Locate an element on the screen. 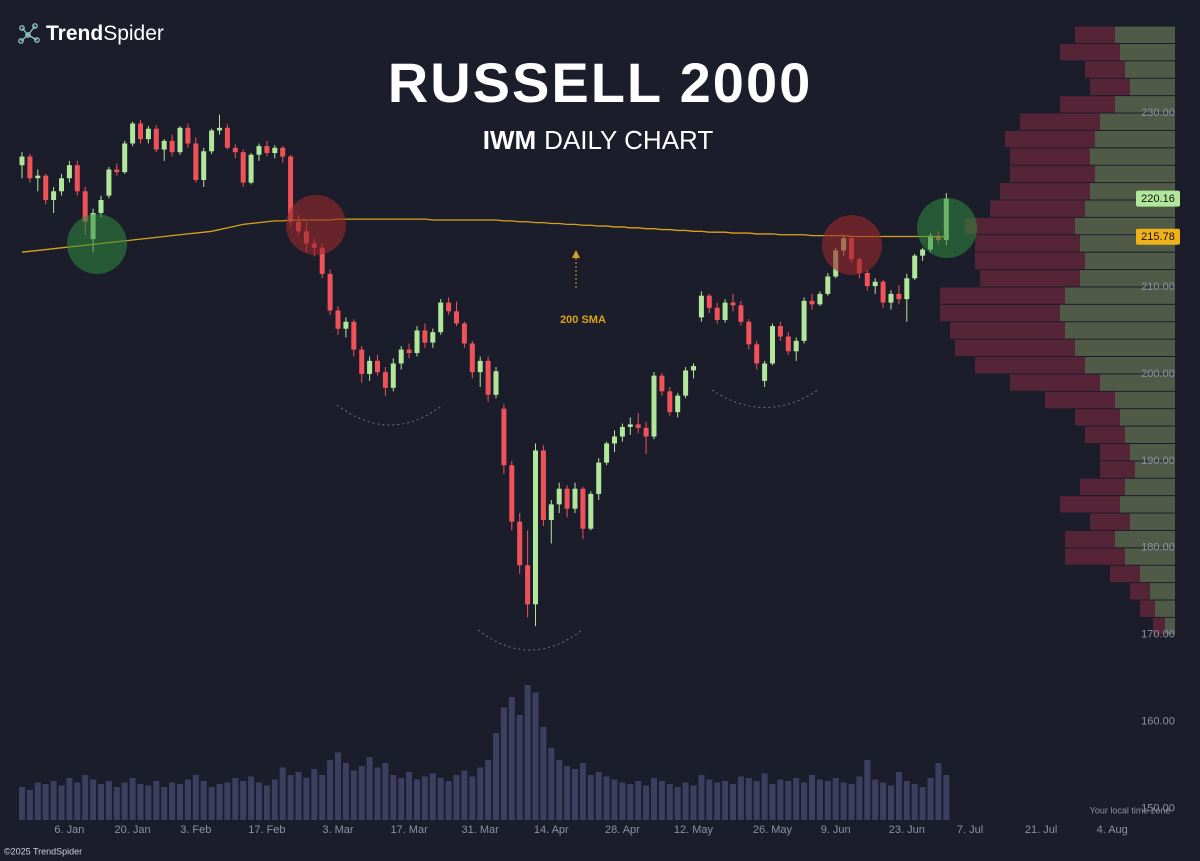  x-tick-label: 9. Jun is located at coordinates (836, 830).